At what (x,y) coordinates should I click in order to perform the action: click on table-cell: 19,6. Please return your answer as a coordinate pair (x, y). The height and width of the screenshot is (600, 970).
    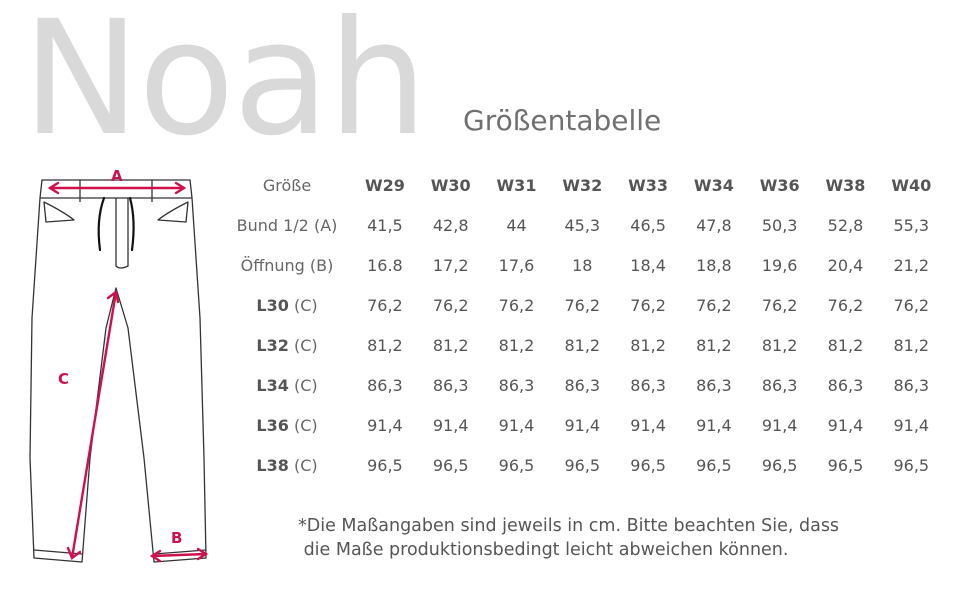
    Looking at the image, I should click on (779, 265).